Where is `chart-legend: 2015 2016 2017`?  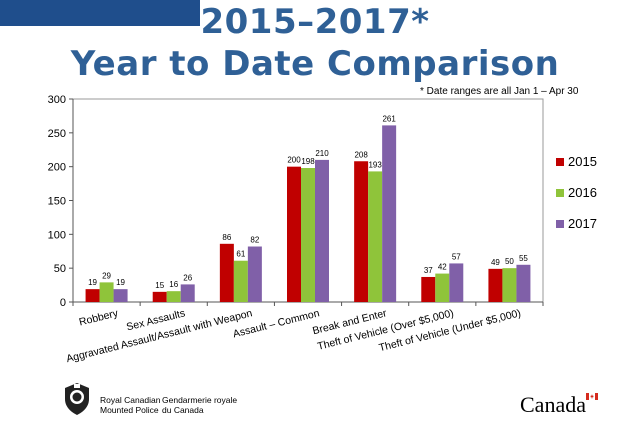
chart-legend: 2015 2016 2017 is located at coordinates (576, 192).